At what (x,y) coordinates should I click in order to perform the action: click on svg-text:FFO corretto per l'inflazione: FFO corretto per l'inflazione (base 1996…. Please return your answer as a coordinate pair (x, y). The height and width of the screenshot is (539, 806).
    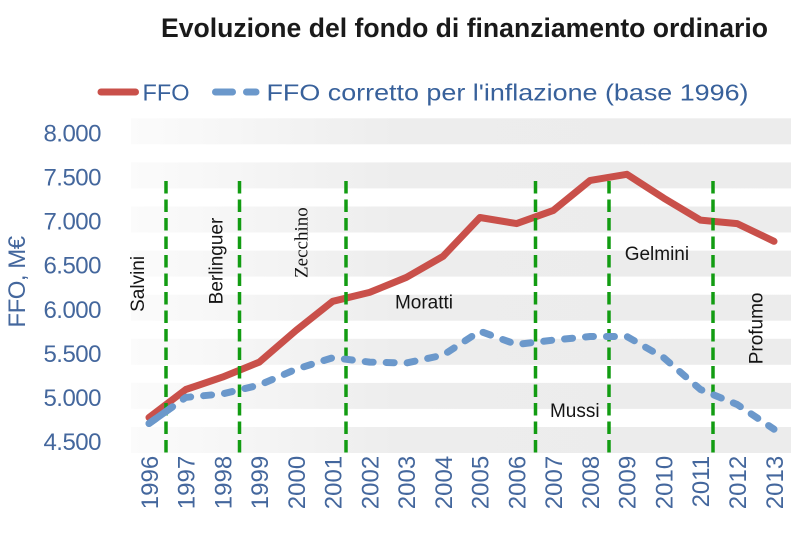
    Looking at the image, I should click on (508, 93).